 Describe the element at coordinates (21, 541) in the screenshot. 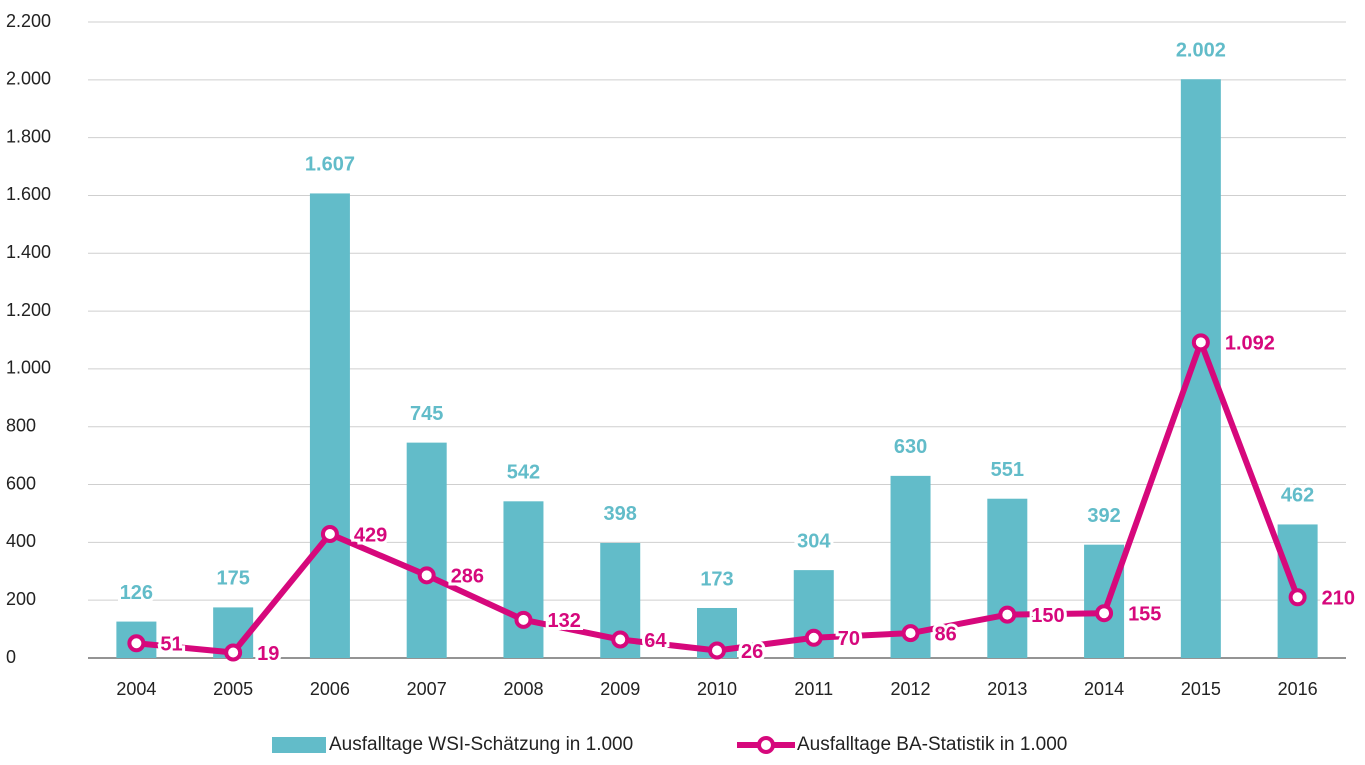

I see `y-tick-label: 400` at that location.